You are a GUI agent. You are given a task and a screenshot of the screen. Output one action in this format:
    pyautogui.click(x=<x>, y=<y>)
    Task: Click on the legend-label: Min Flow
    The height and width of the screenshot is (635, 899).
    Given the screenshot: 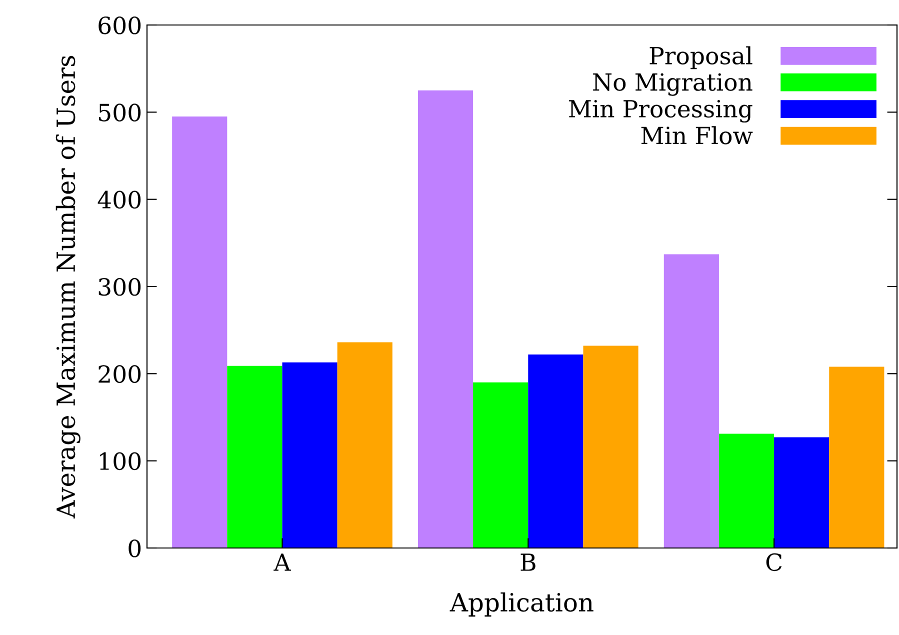 What is the action you would take?
    pyautogui.click(x=697, y=135)
    